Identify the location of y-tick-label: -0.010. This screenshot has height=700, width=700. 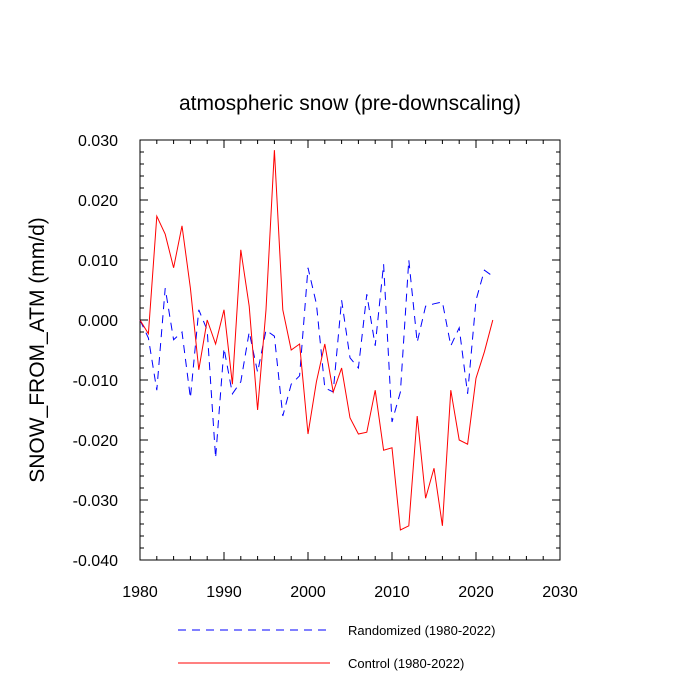
(95, 381).